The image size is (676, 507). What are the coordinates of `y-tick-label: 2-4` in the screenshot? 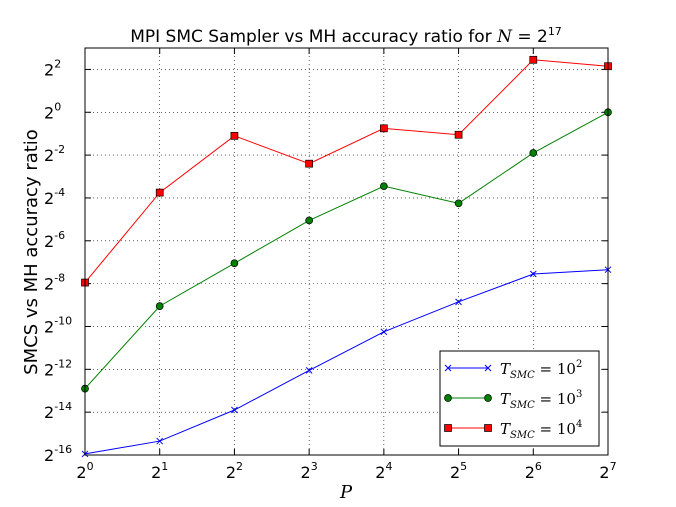 It's located at (54, 197).